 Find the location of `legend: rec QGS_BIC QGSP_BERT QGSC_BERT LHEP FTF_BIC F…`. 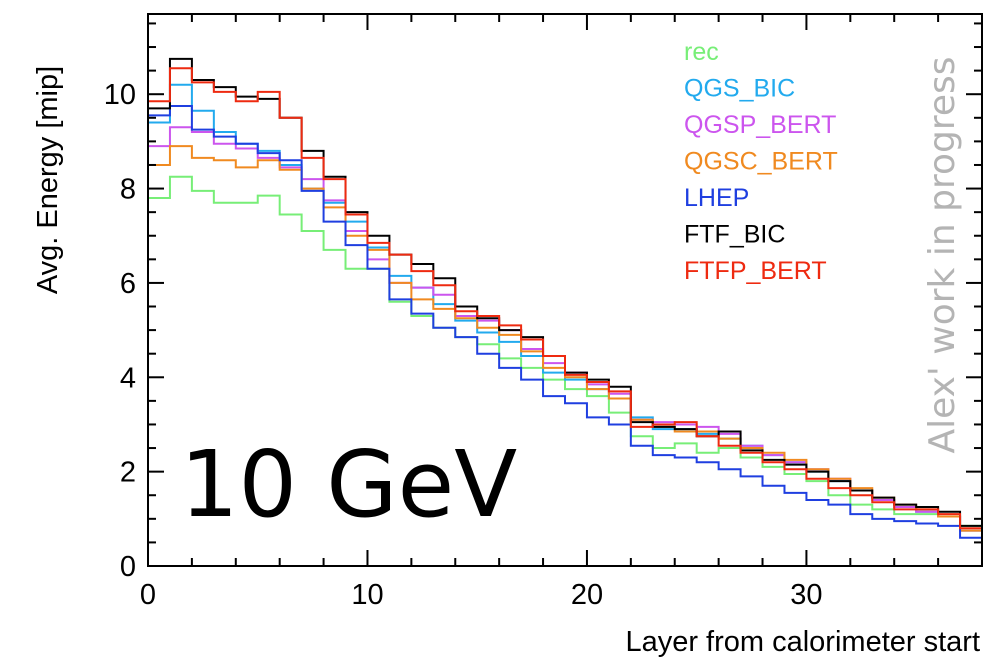

legend: rec QGS_BIC QGSP_BERT QGSC_BERT LHEP FTF_BIC F… is located at coordinates (761, 161).